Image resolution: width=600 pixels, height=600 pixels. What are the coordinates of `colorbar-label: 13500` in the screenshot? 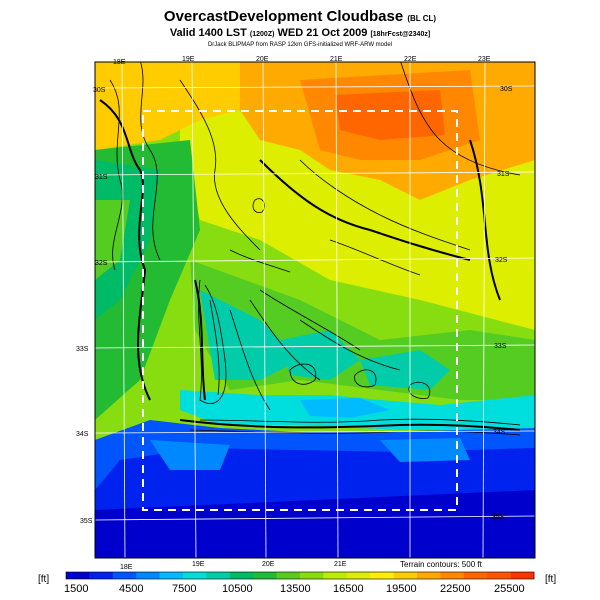 It's located at (295, 589).